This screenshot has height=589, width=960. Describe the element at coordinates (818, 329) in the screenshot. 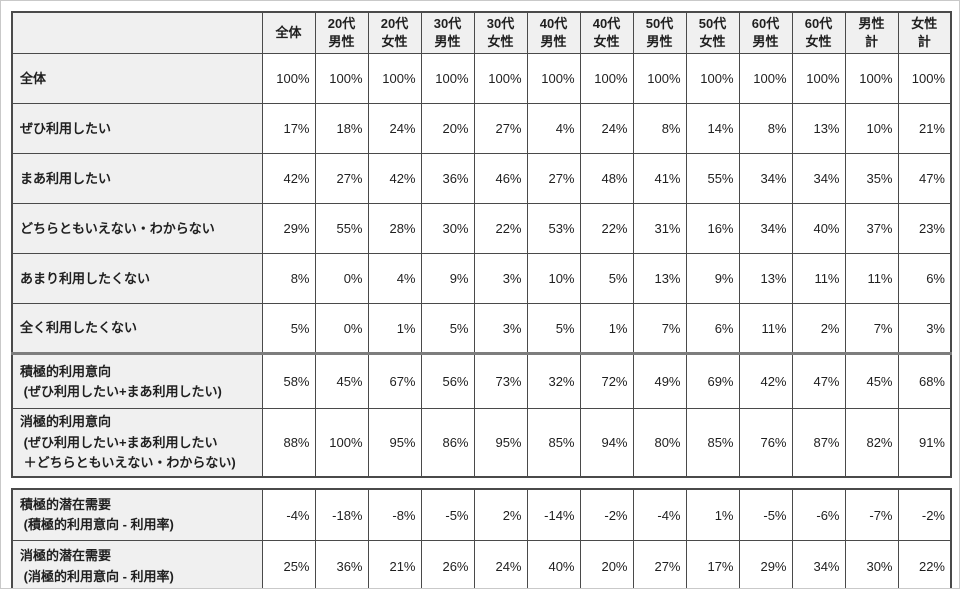

I see `value-cell: 2%` at that location.